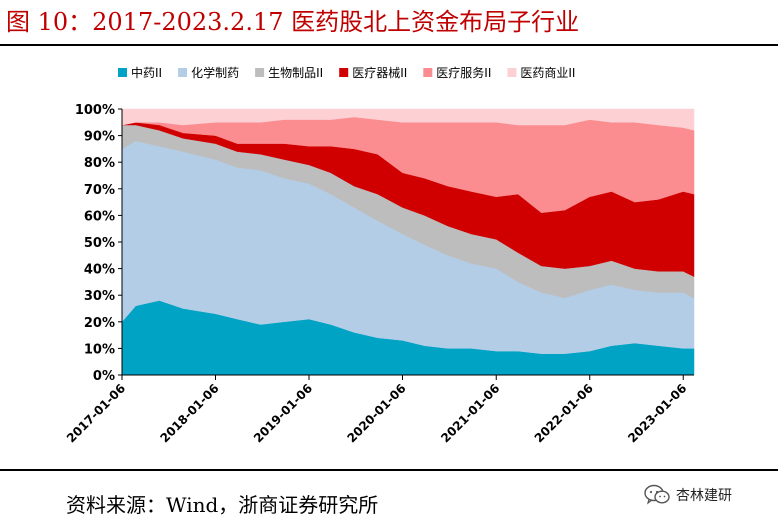 The width and height of the screenshot is (778, 526). I want to click on page-title: 图 10：2017-2023.2.17 医药股北上资金布局子行业, so click(293, 22).